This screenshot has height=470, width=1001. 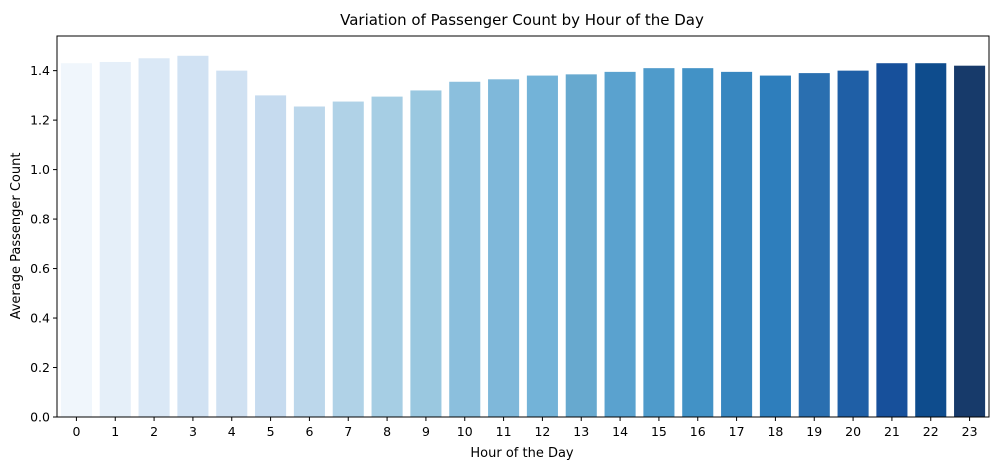 I want to click on x-axis: 0 1 2 3 4 5 6 7 8 9 10 11 12 13 14 15 16 17 18 19 20 21 22 23, so click(x=525, y=428).